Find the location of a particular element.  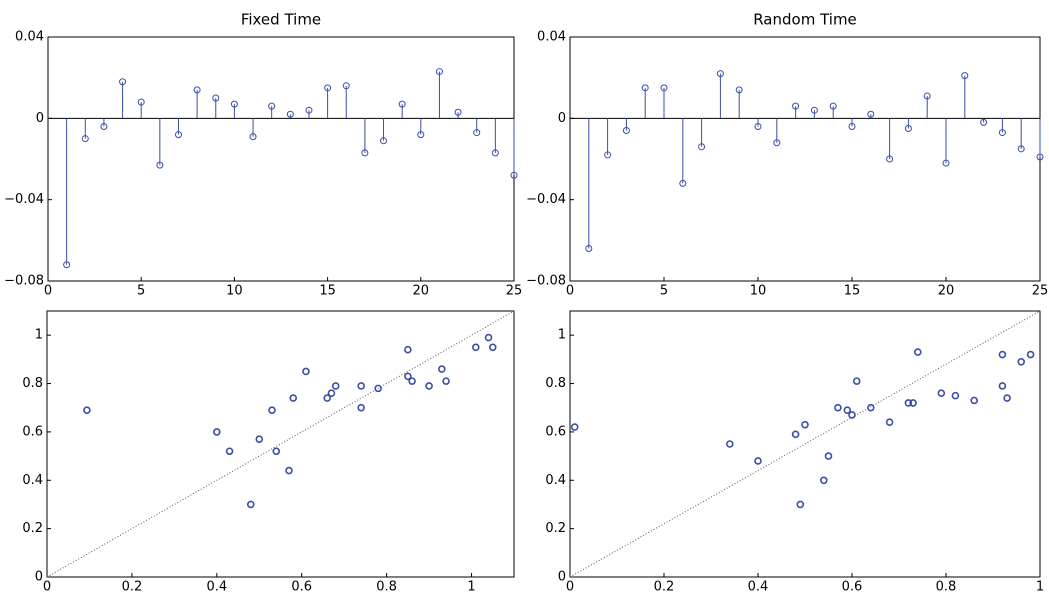

chart-title: Random Time is located at coordinates (805, 20).